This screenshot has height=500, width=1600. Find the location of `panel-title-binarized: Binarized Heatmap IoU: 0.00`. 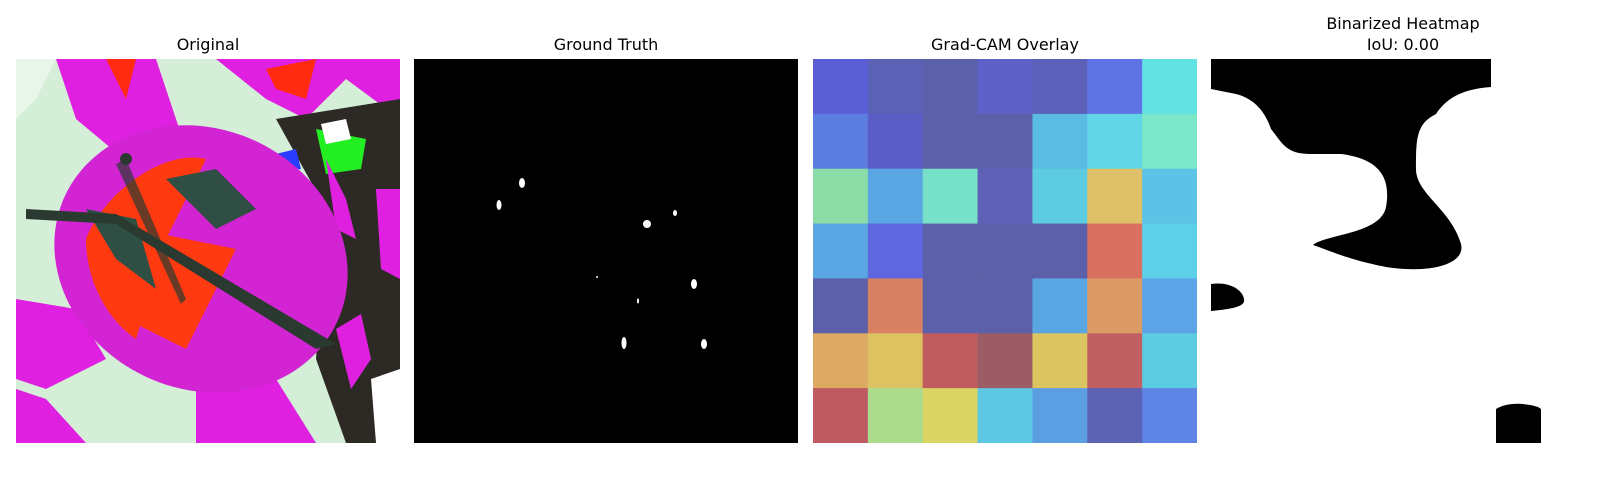

panel-title-binarized: Binarized Heatmap IoU: 0.00 is located at coordinates (1403, 34).